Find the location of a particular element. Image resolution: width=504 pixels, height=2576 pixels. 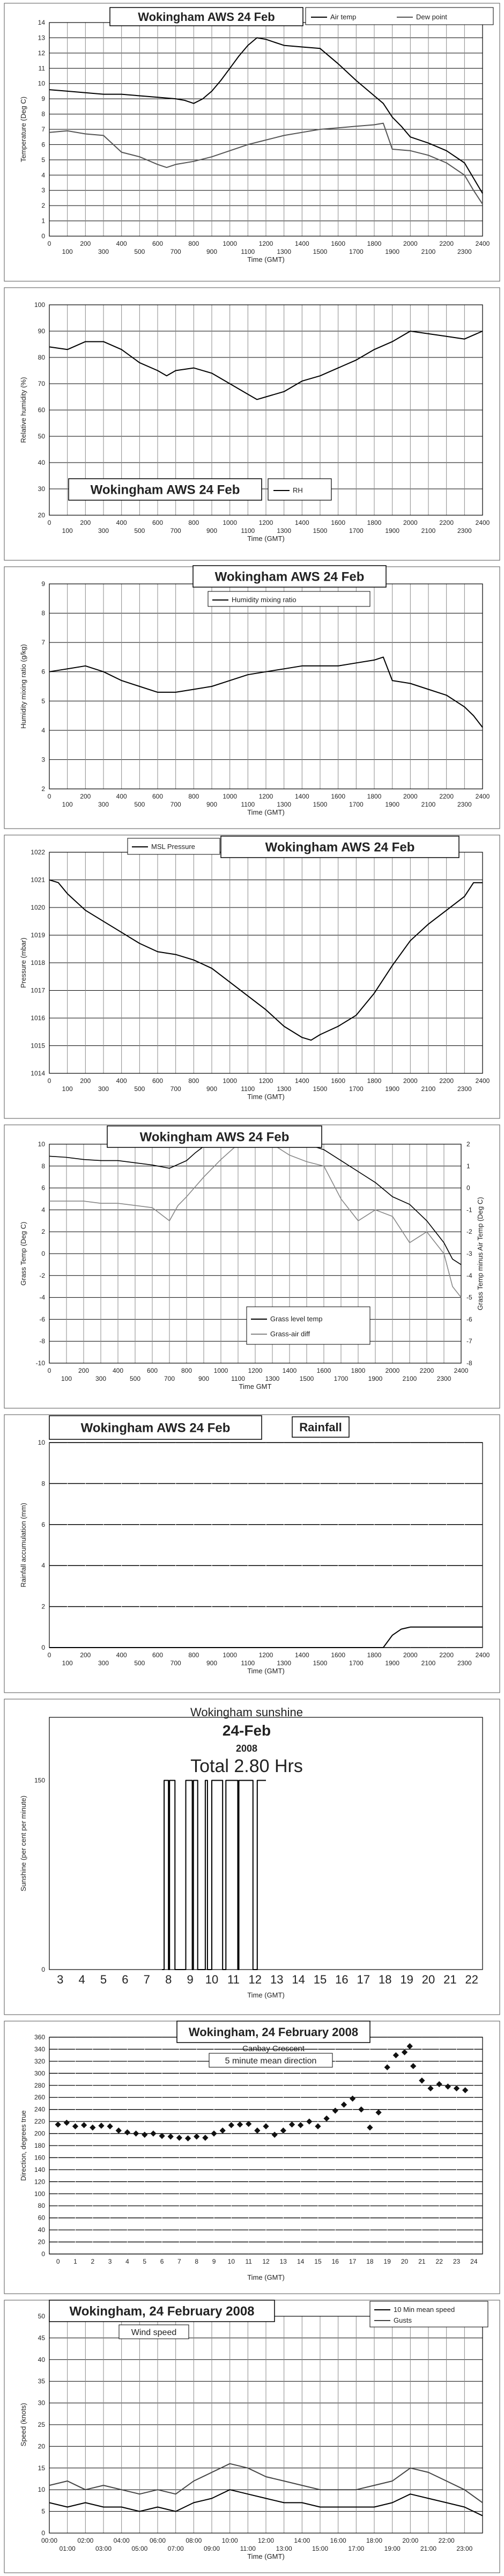

chart-frame is located at coordinates (252, 1266).